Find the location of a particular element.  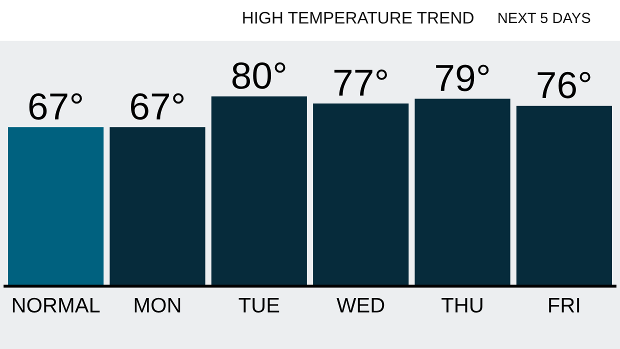

x-tick-label: MON is located at coordinates (157, 305).